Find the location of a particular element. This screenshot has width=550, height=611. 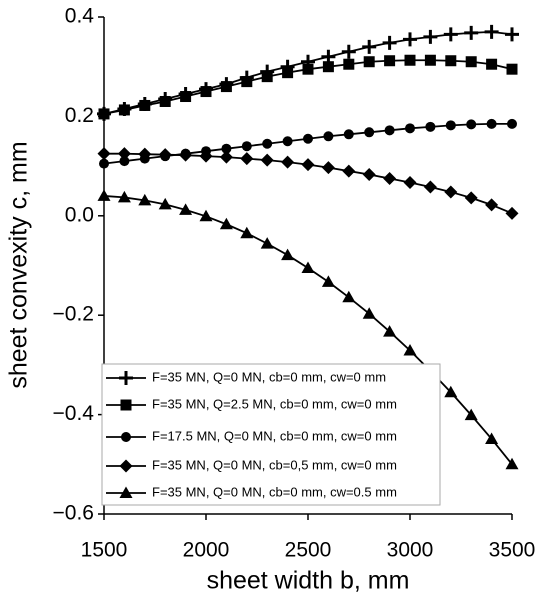

legend-label: F=35 MN, Q=0 MN, cb=0,5 mm, cw=0 mm is located at coordinates (274, 464).